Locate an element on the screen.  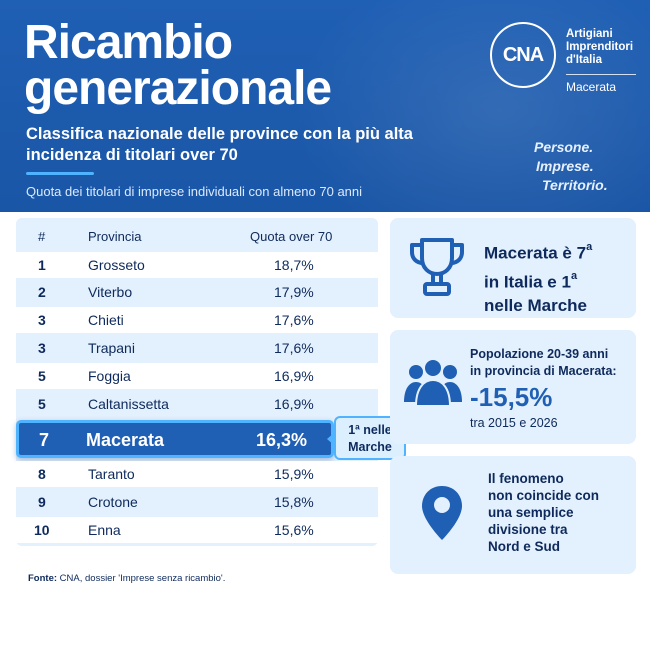
table-row: 2 Viterbo 17,9% is located at coordinates (197, 292).